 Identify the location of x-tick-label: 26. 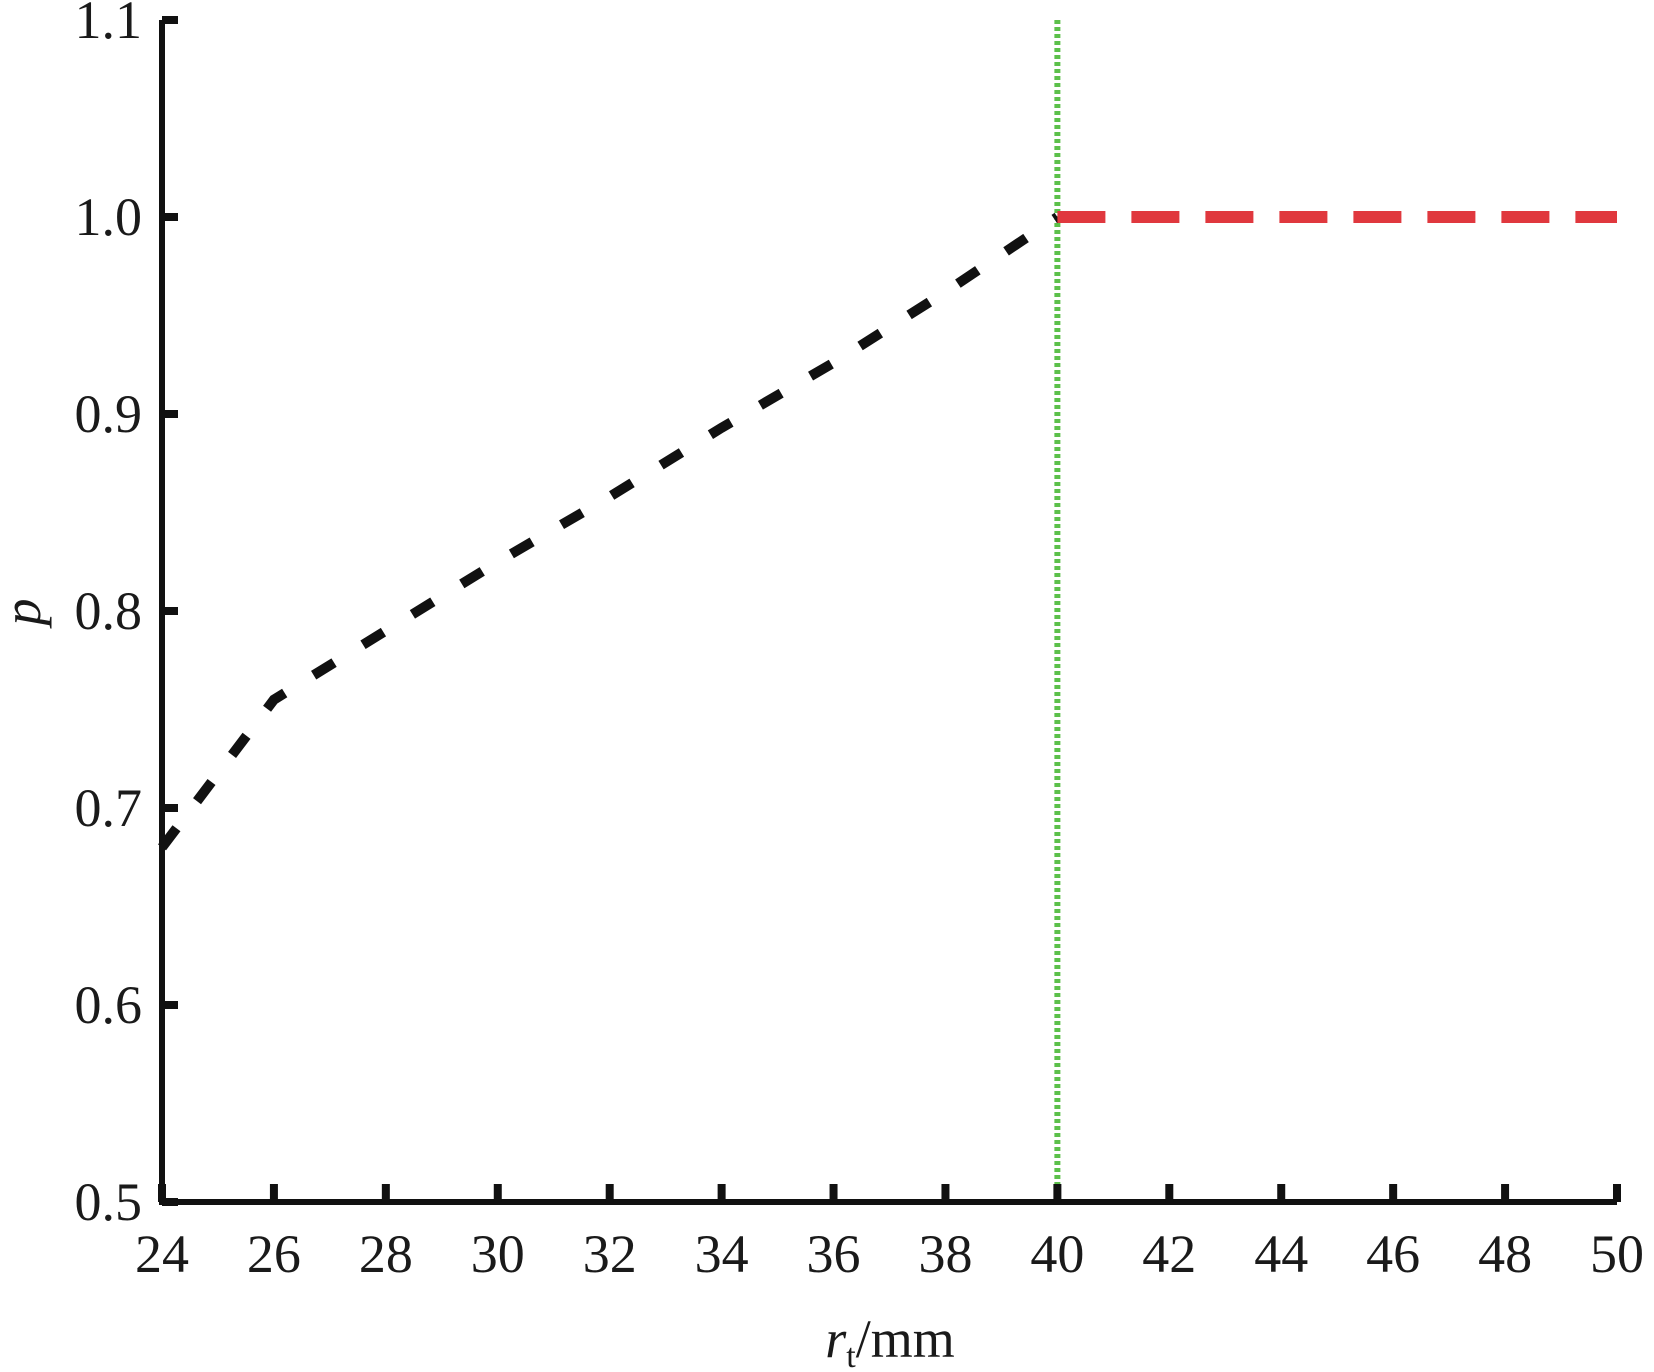
(274, 1254).